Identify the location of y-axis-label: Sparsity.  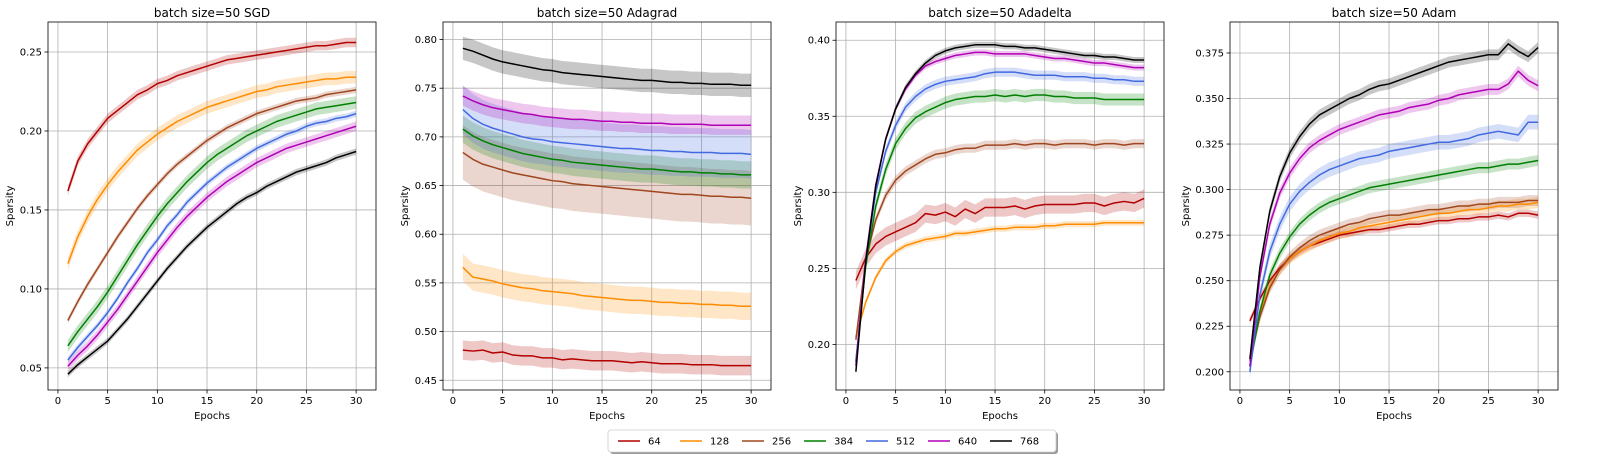
(1186, 206).